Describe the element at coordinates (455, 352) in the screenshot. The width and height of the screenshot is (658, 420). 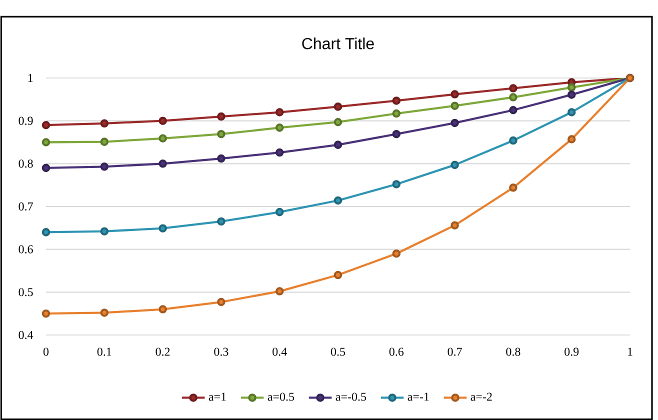
I see `x-tick-label: 0.7` at that location.